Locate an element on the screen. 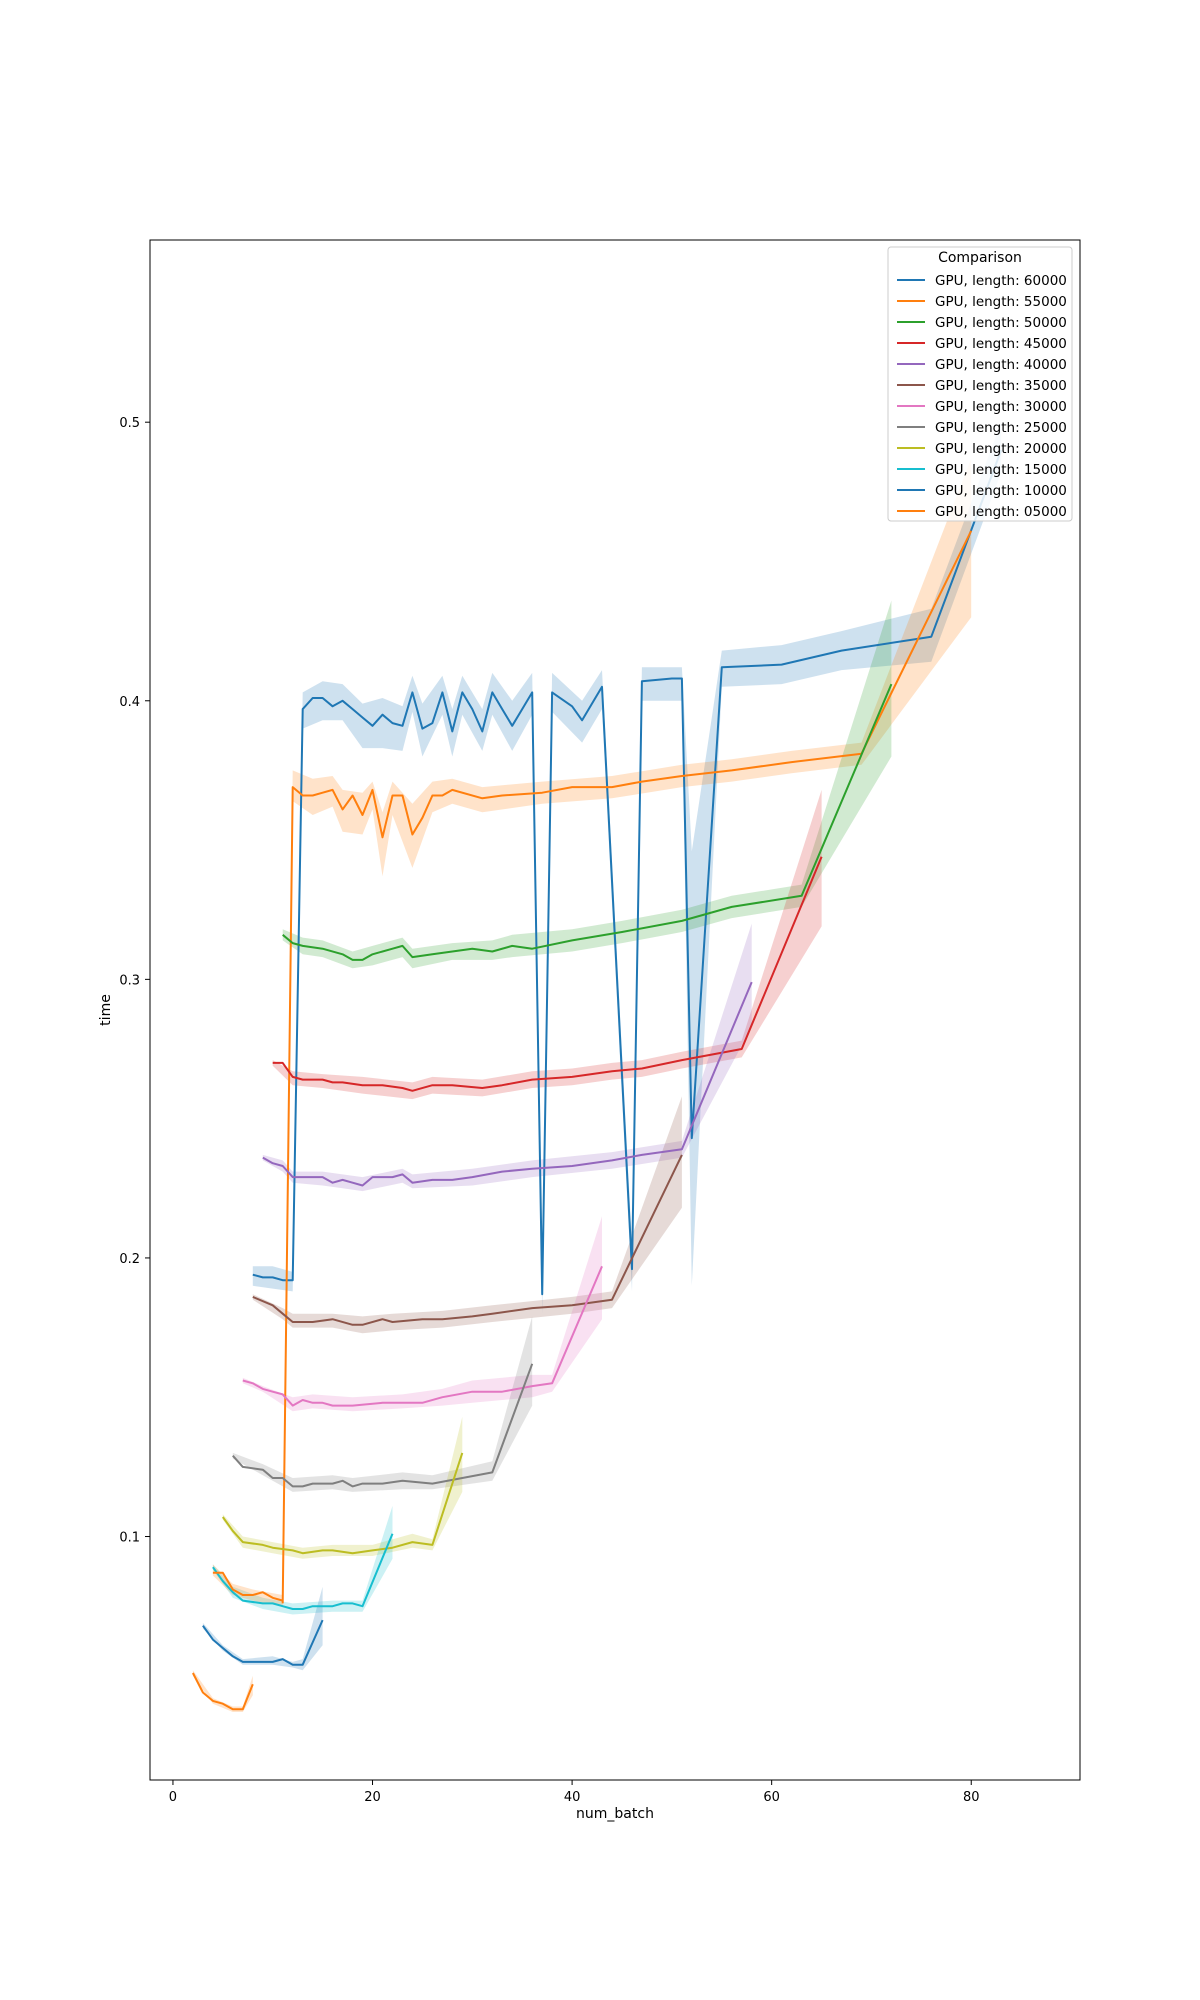  y-tick-label: 0.4 is located at coordinates (129, 702).